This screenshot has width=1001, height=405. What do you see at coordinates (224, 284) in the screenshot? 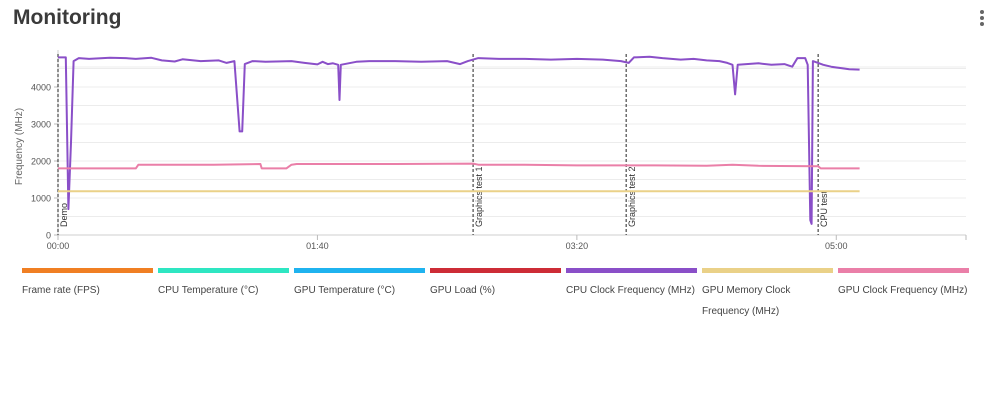
I see `legend-item: CPU Temperature (°C)` at bounding box center [224, 284].